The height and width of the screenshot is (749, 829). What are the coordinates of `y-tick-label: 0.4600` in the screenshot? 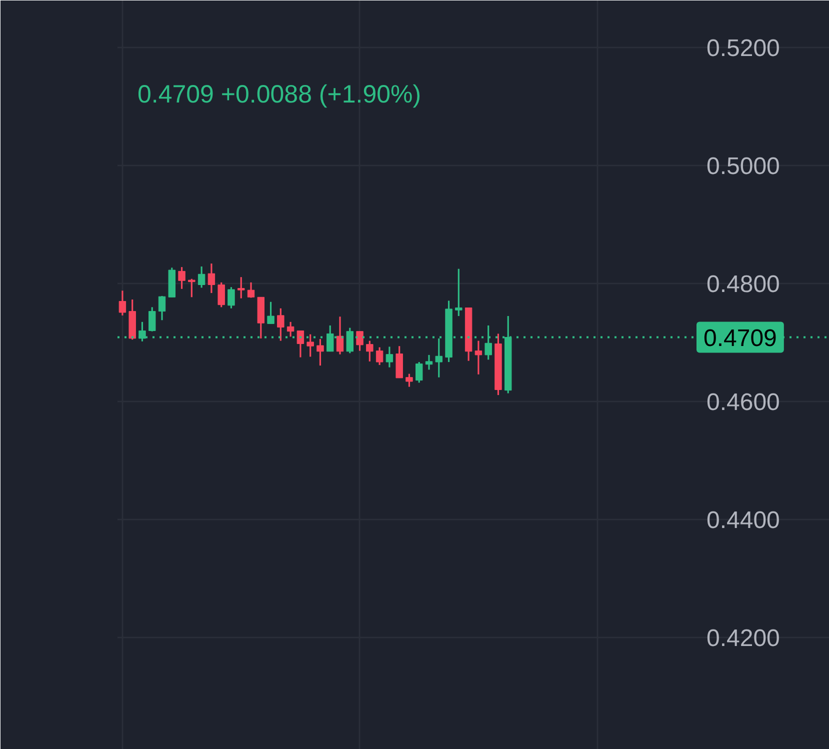 It's located at (743, 402).